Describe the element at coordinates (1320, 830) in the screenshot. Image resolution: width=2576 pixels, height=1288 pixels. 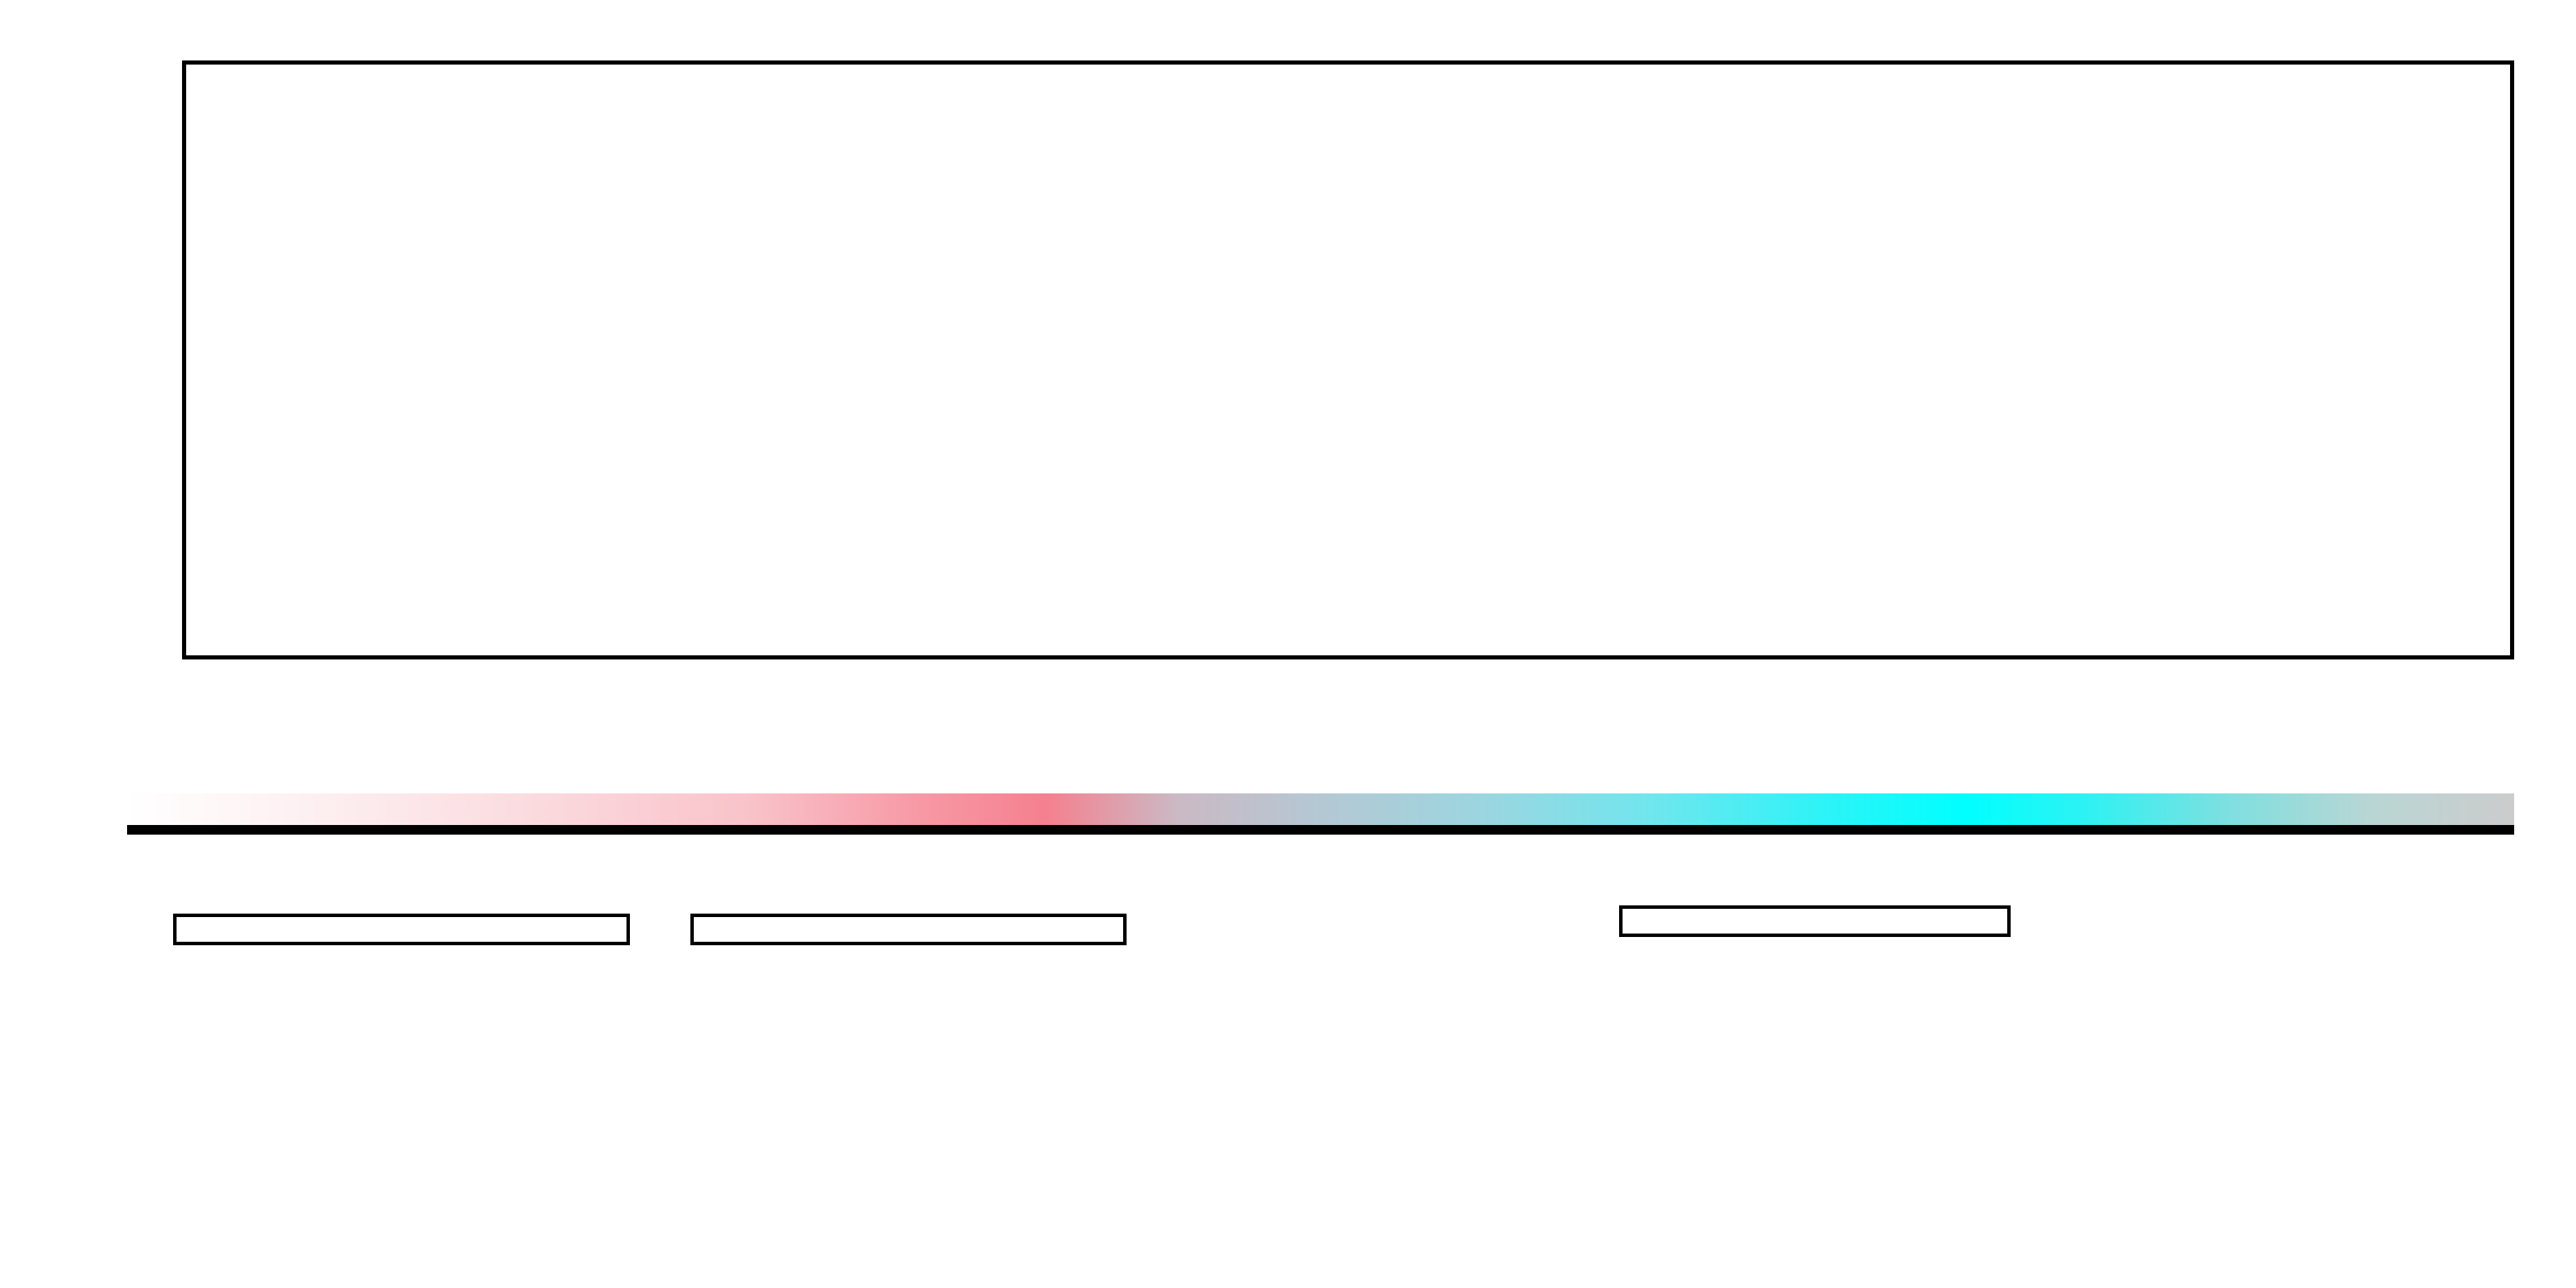
I see `colorbar-axis-line` at that location.